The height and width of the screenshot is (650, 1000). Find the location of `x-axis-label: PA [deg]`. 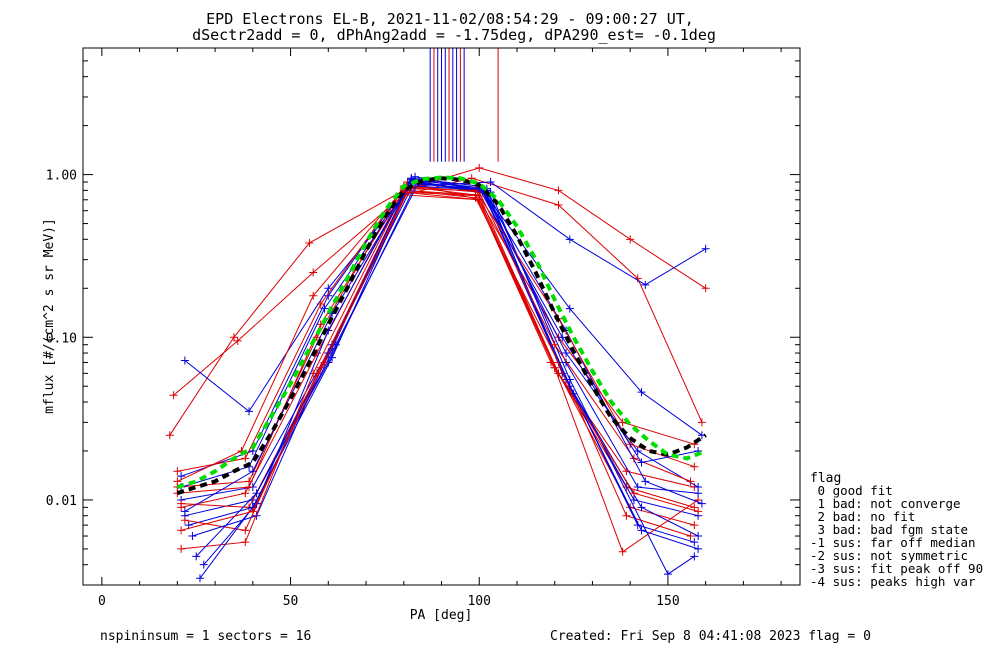

x-axis-label: PA [deg] is located at coordinates (441, 615).